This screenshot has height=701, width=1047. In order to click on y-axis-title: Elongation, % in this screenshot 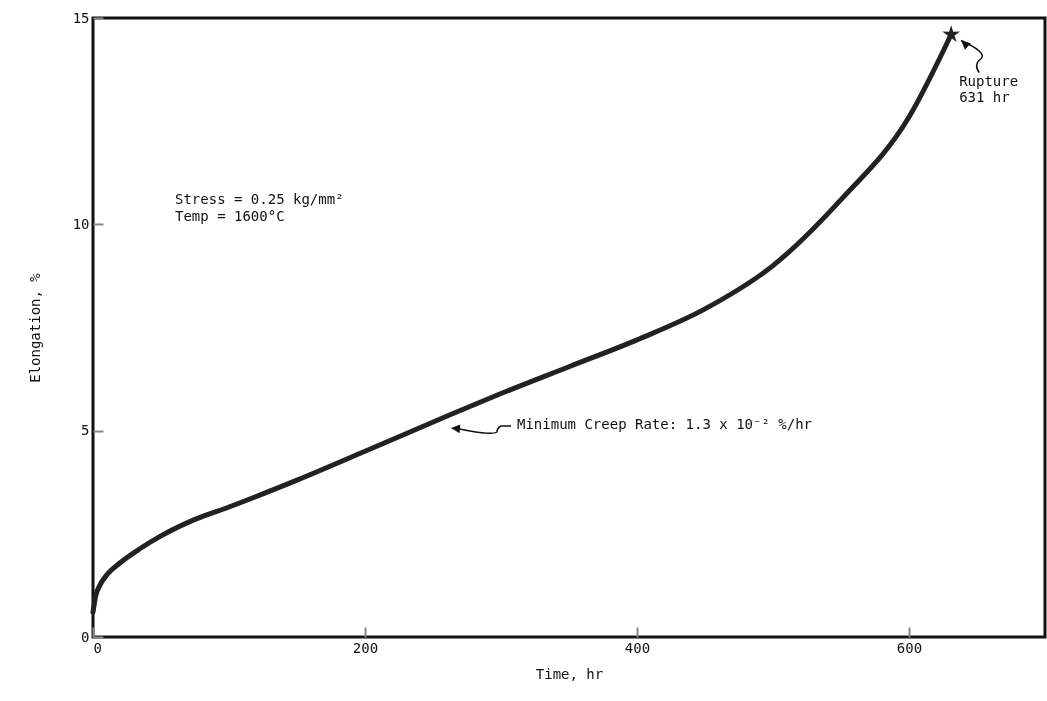, I will do `click(34, 327)`.